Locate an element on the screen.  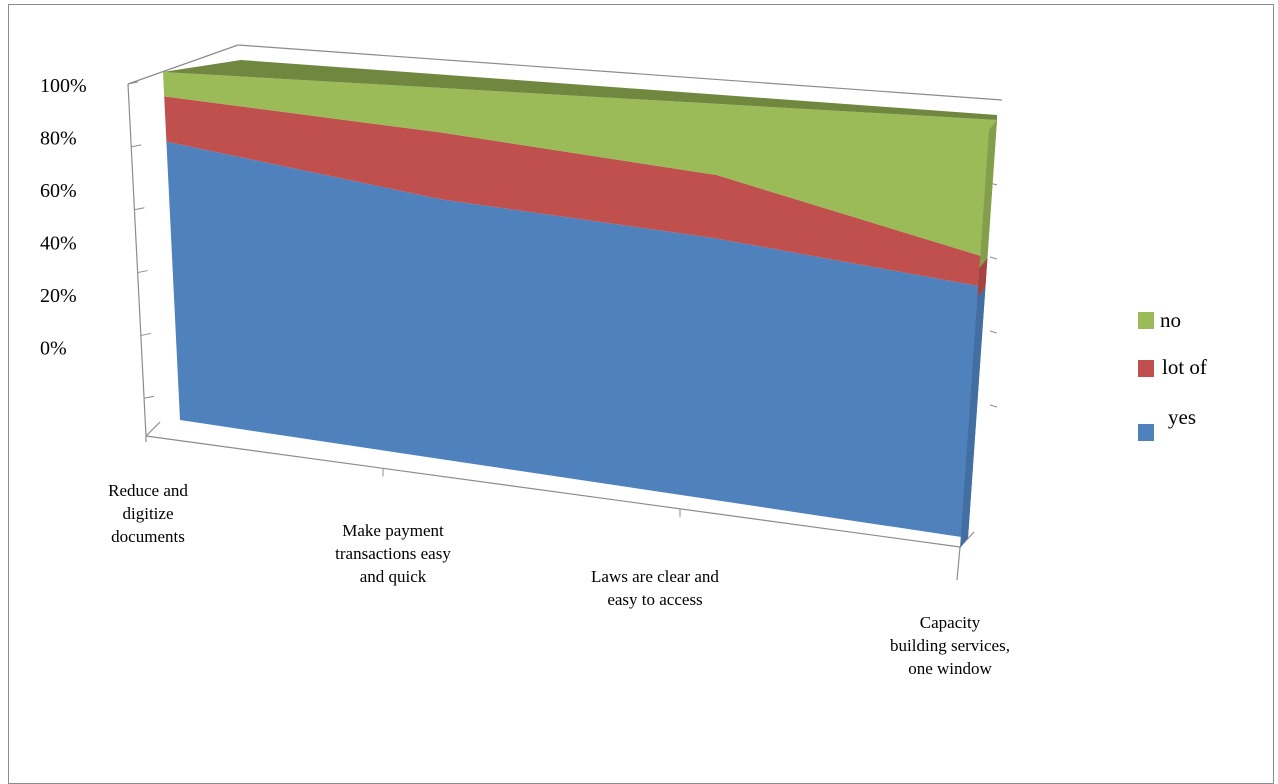
back-top-edge-left is located at coordinates (183, 64).